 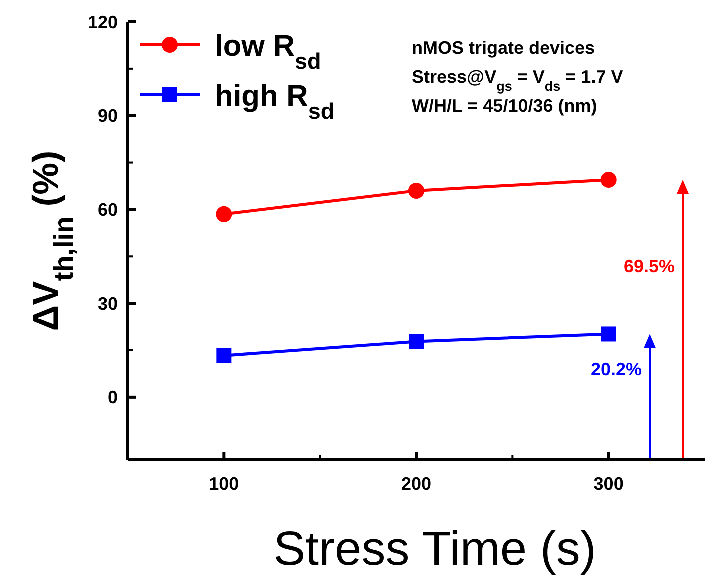 What do you see at coordinates (504, 48) in the screenshot?
I see `annotation: nMOS trigate devices` at bounding box center [504, 48].